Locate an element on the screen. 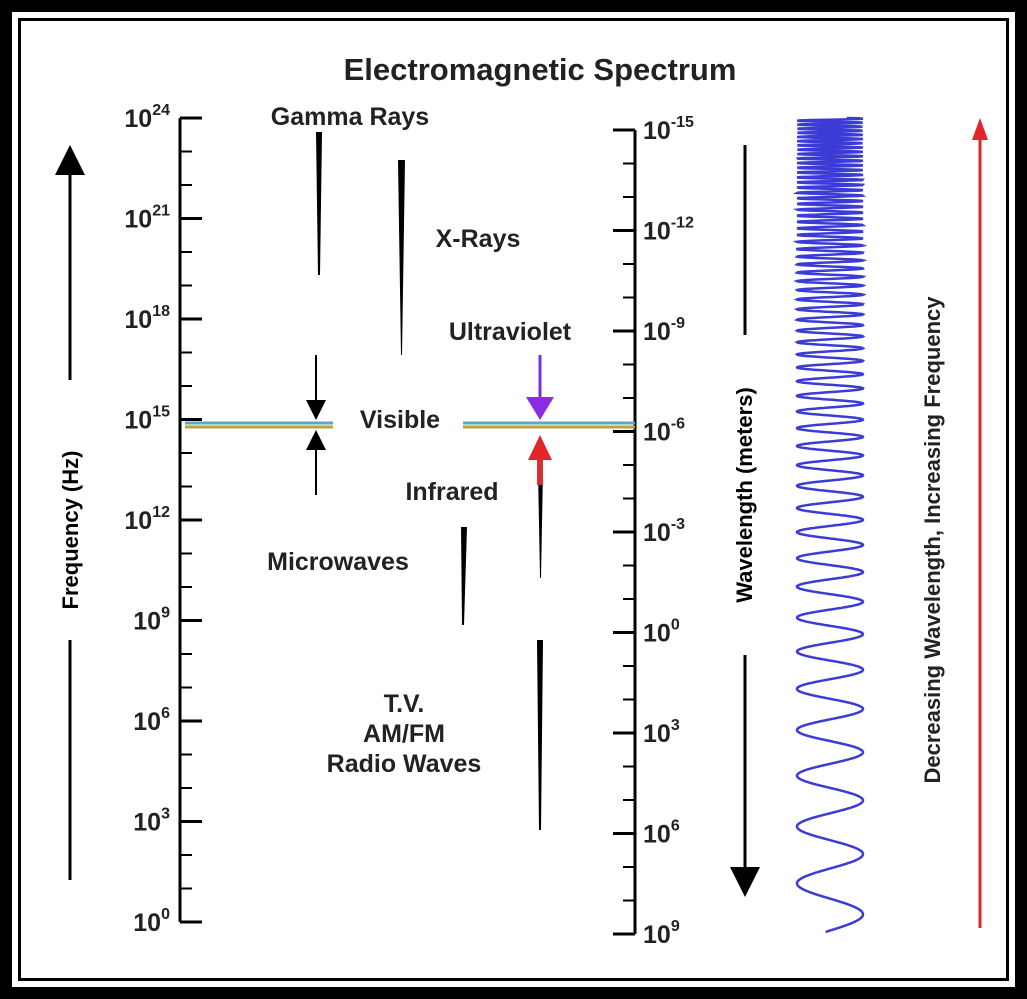  gamma-rays-label: Gamma Rays is located at coordinates (350, 117).